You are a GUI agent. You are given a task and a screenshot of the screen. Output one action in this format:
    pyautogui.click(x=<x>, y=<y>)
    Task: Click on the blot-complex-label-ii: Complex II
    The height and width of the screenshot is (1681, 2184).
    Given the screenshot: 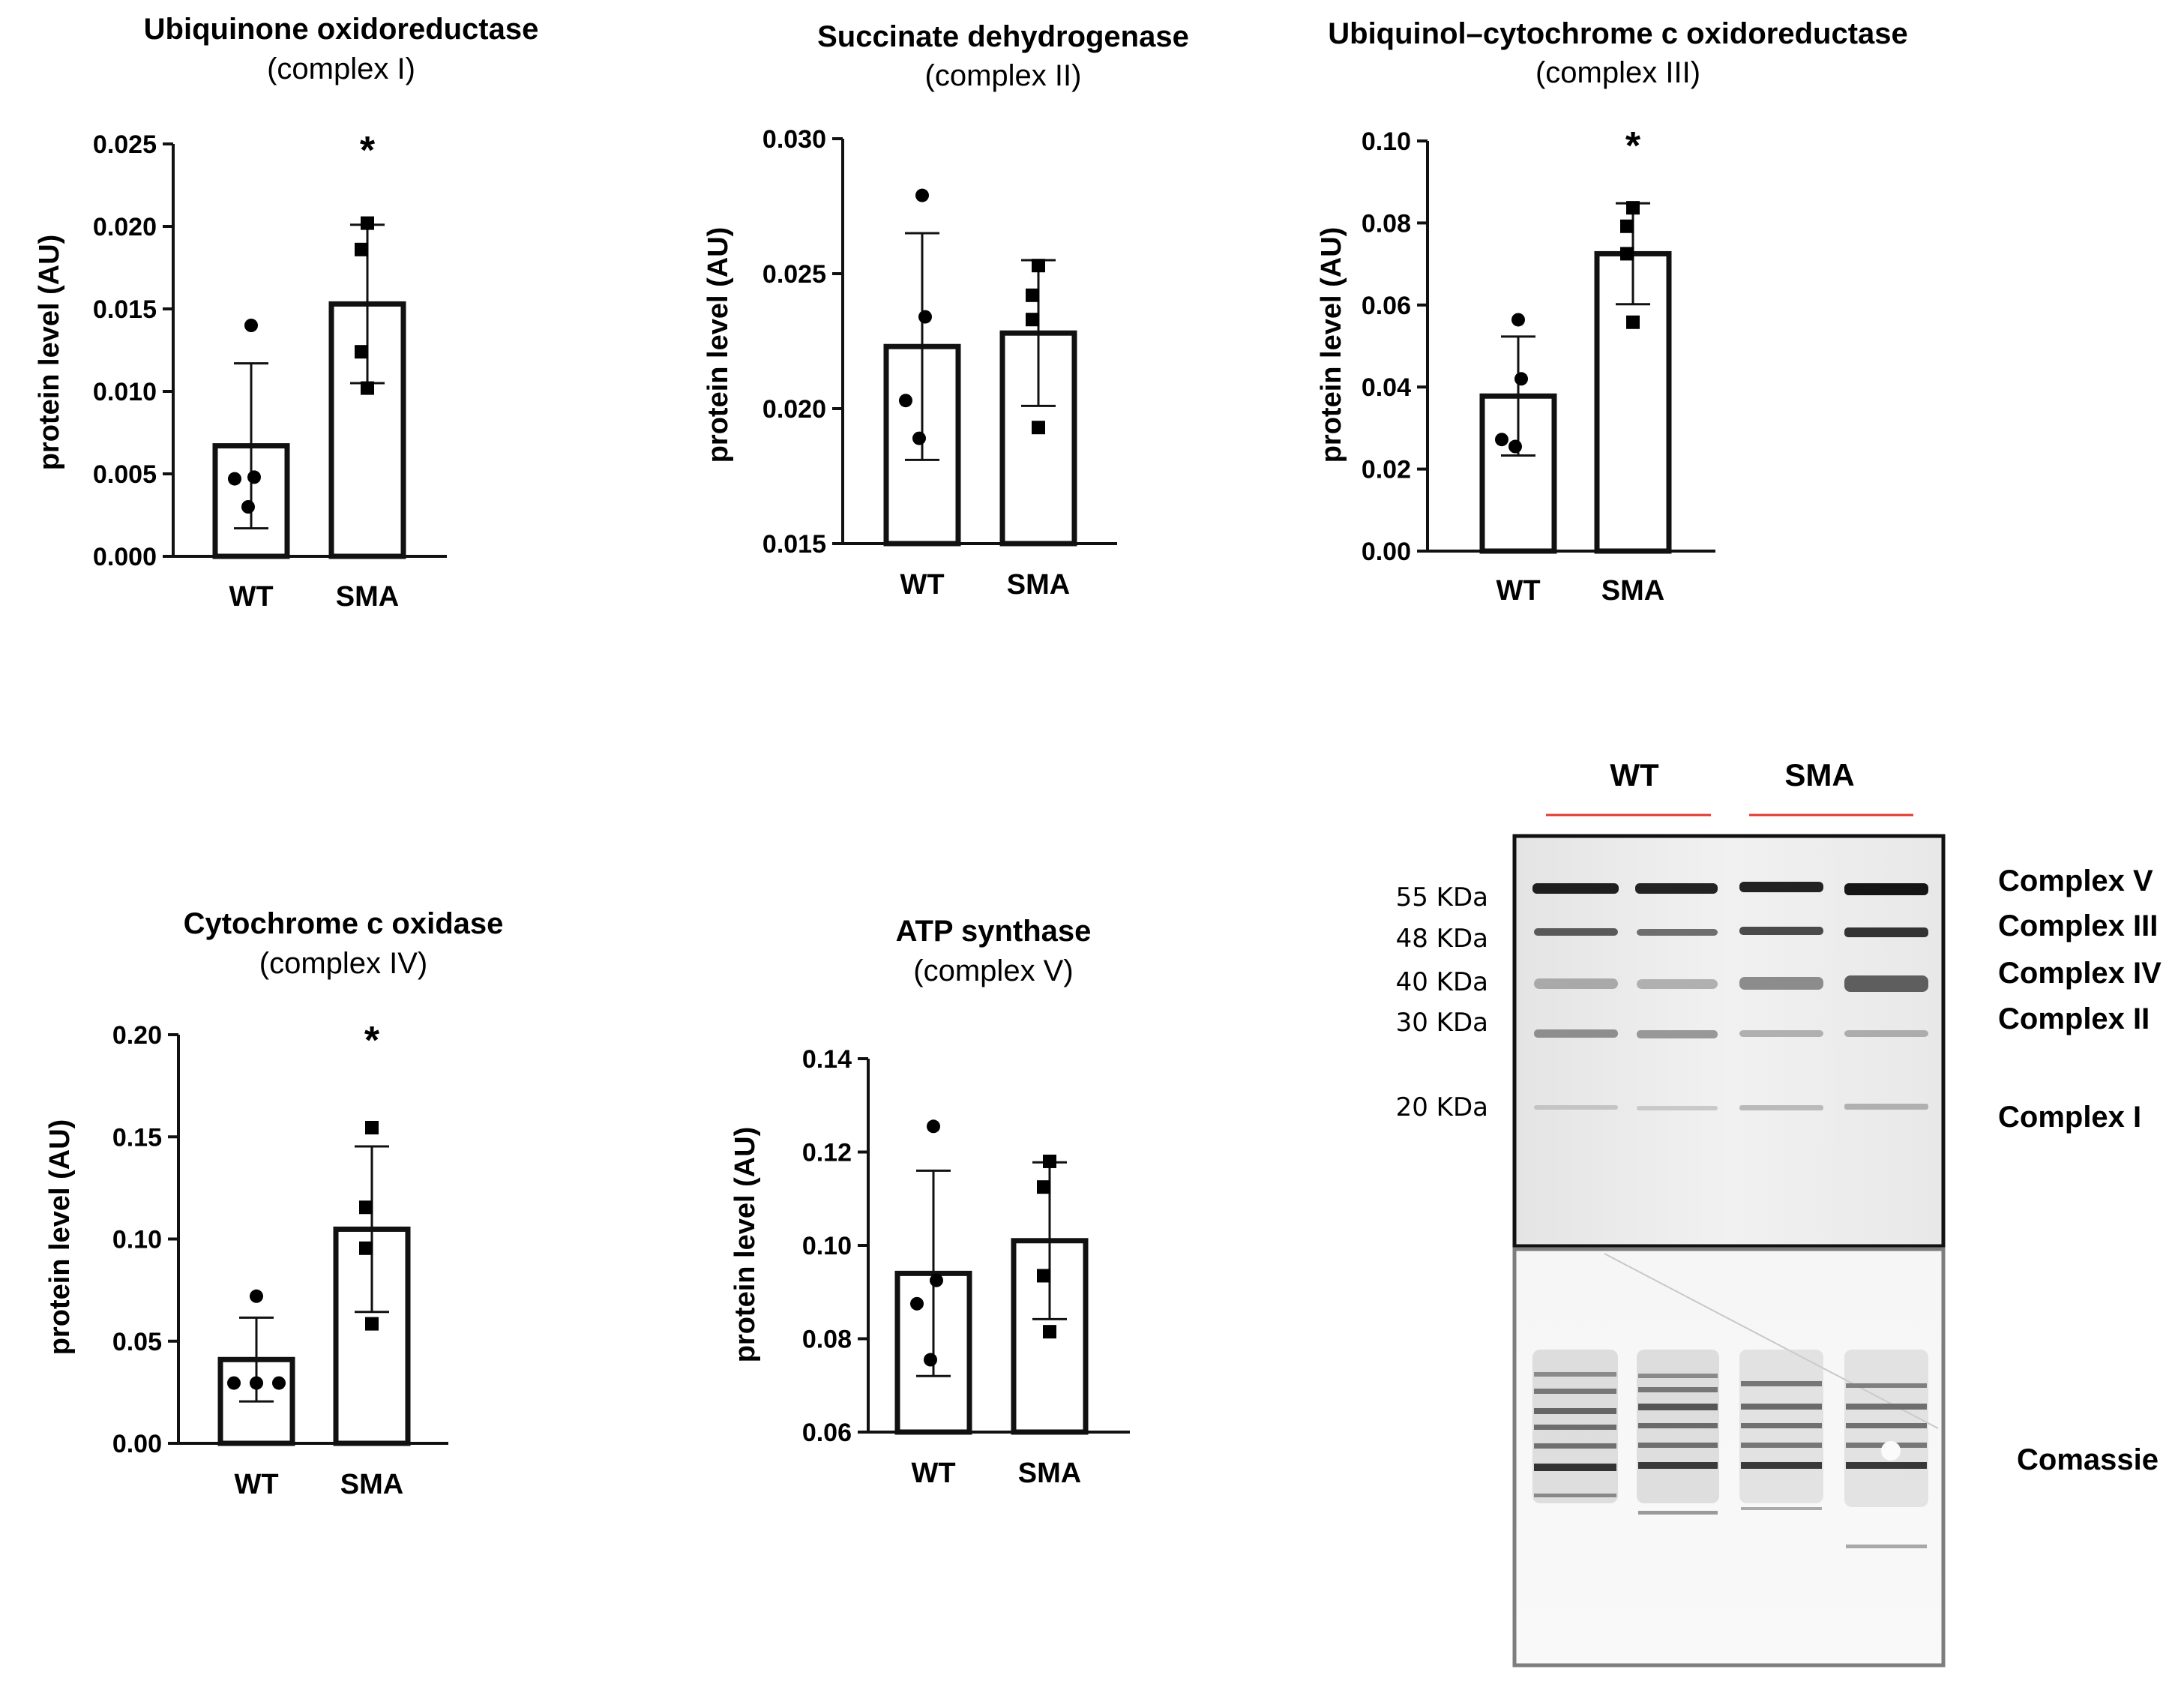 What is the action you would take?
    pyautogui.click(x=2074, y=1018)
    